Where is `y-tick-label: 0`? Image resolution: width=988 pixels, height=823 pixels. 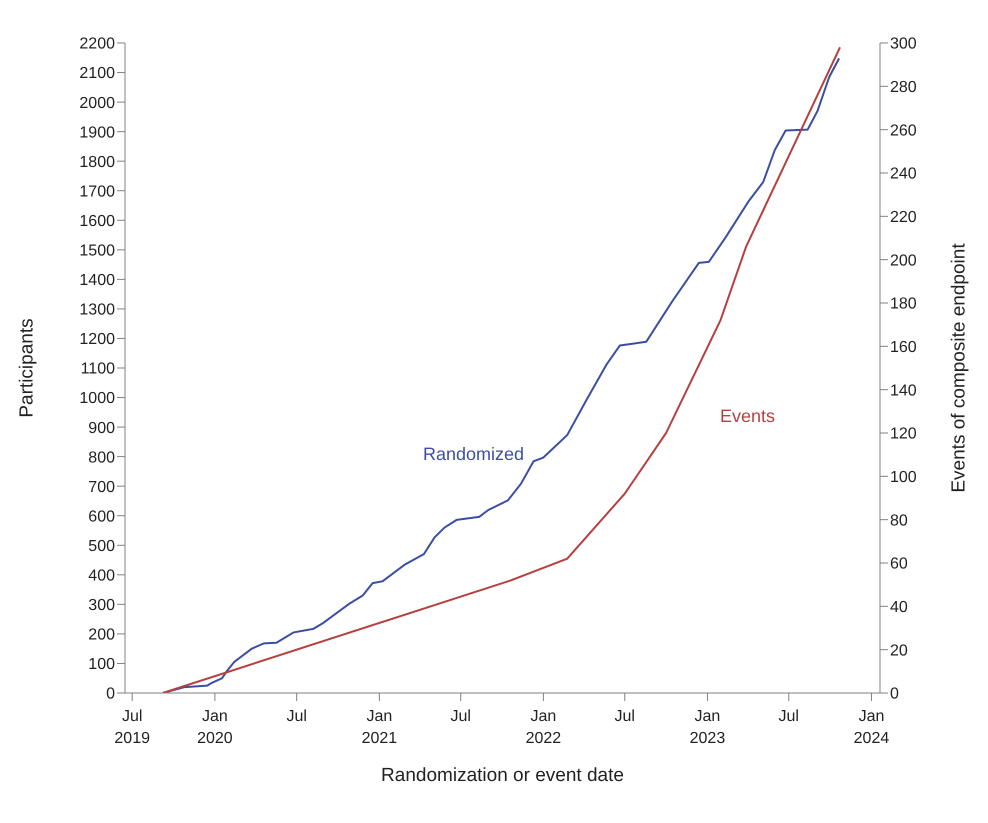 y-tick-label: 0 is located at coordinates (111, 694).